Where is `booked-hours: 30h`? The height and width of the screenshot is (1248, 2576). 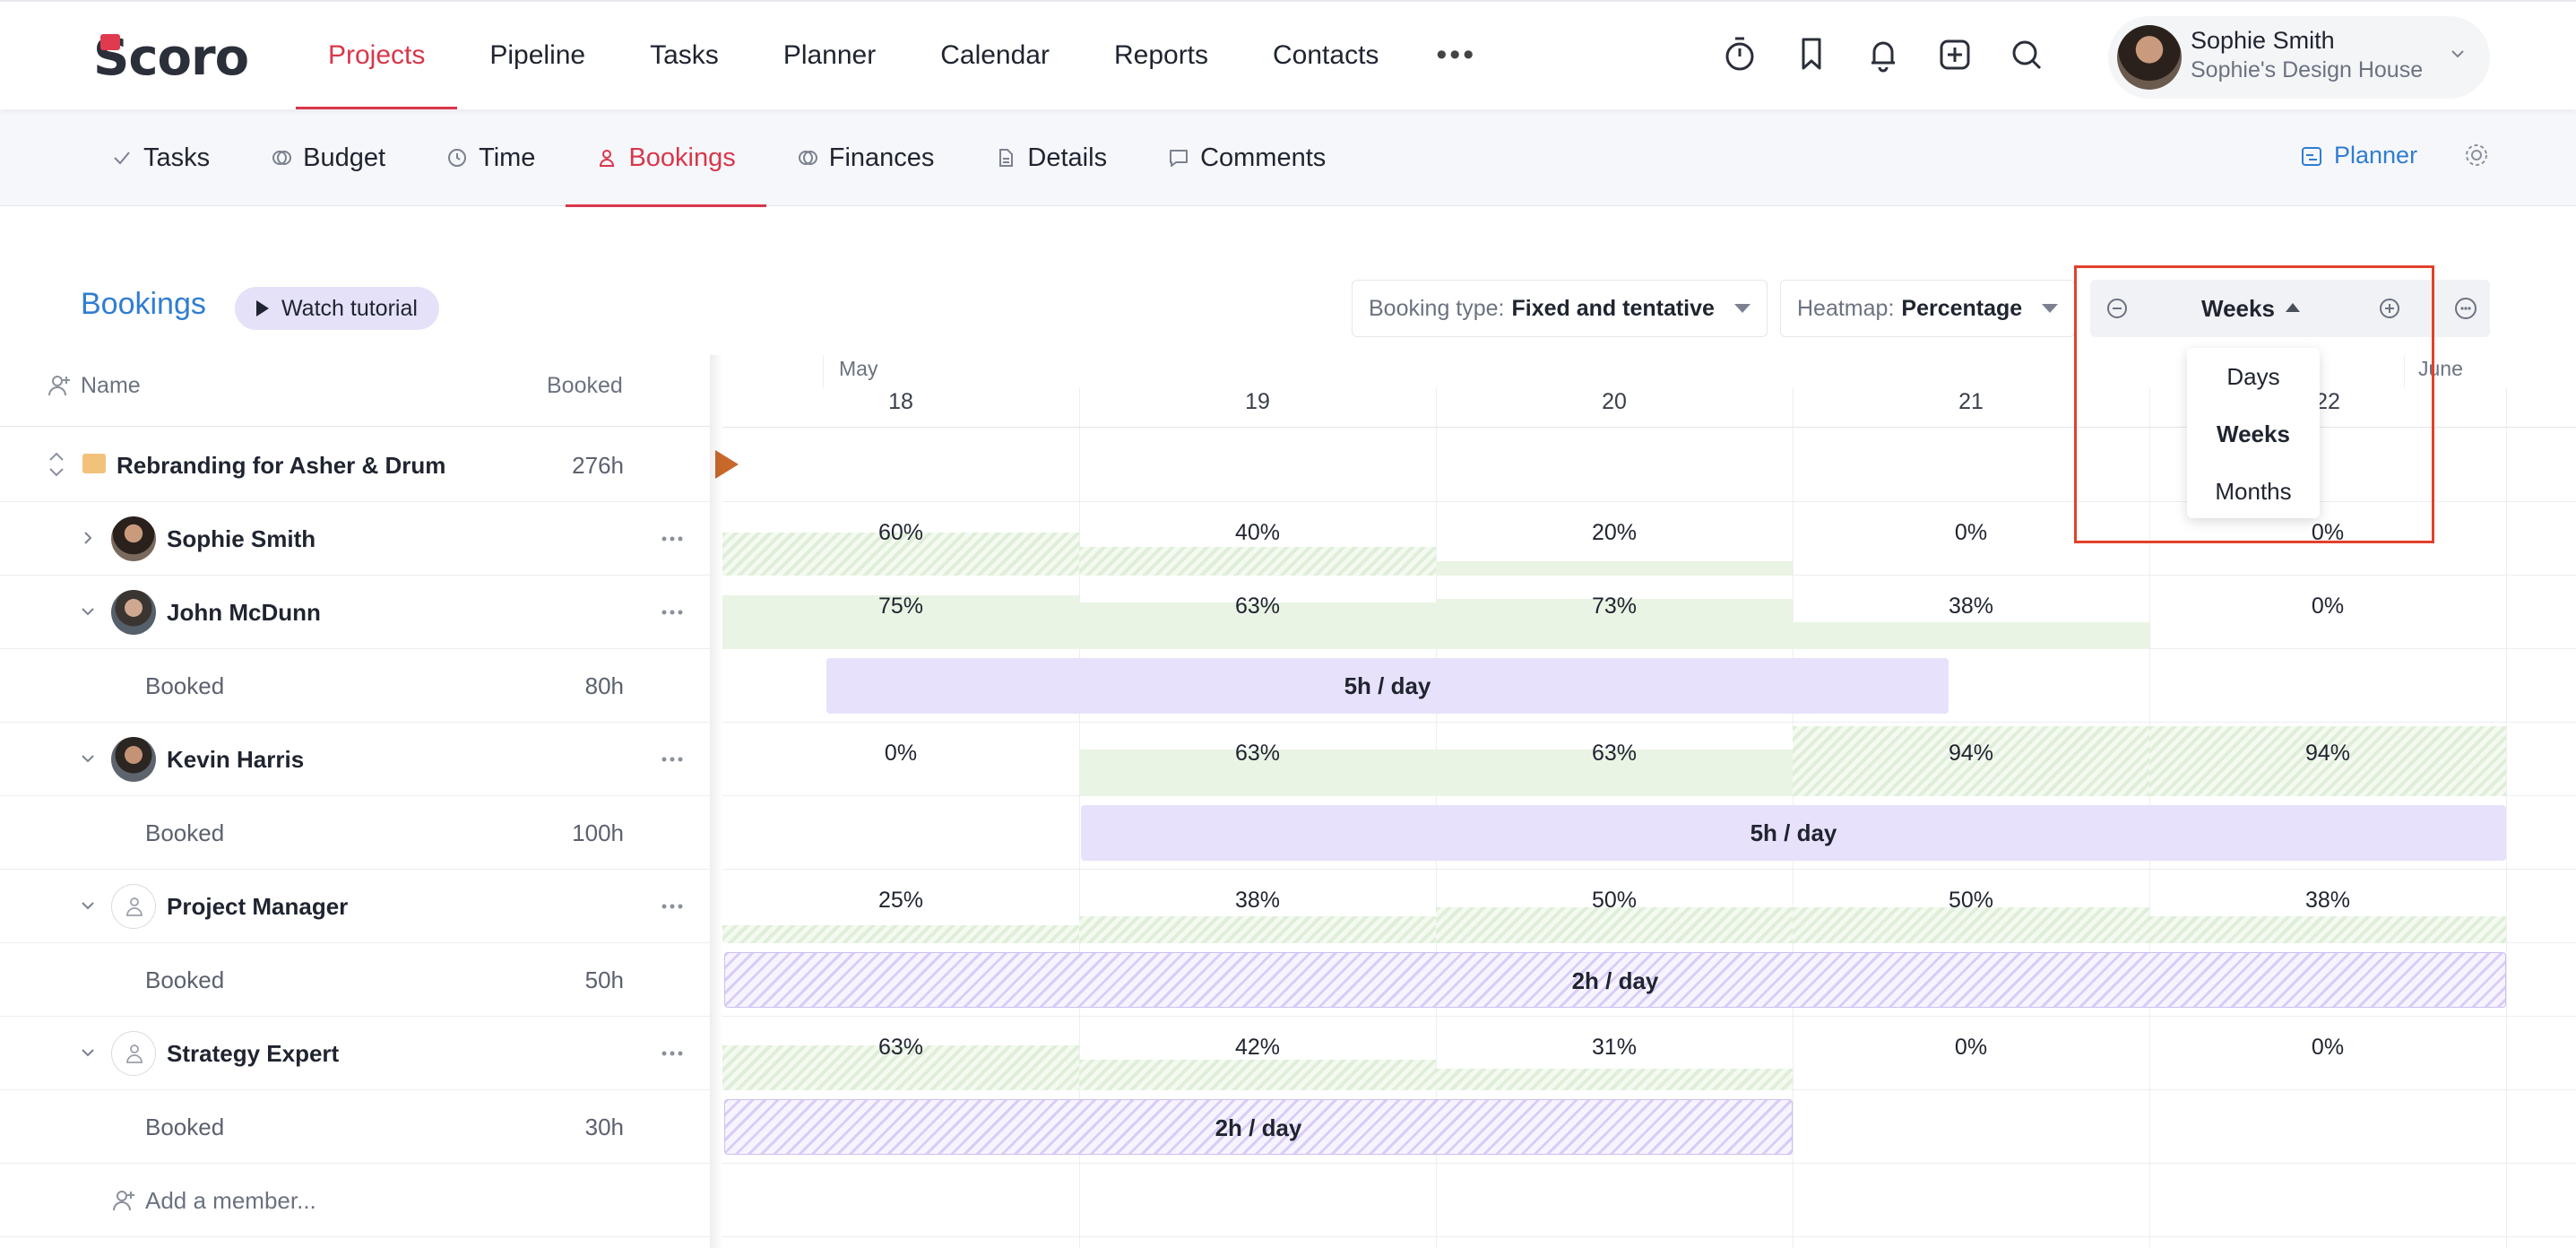 booked-hours: 30h is located at coordinates (604, 1127).